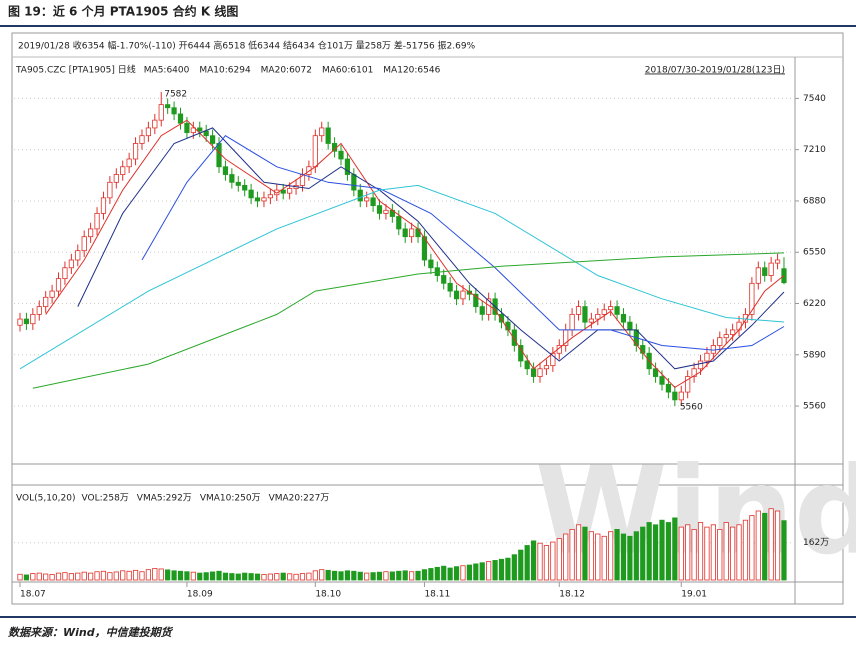 This screenshot has height=646, width=856. Describe the element at coordinates (814, 355) in the screenshot. I see `y-tick-label: 5890` at that location.